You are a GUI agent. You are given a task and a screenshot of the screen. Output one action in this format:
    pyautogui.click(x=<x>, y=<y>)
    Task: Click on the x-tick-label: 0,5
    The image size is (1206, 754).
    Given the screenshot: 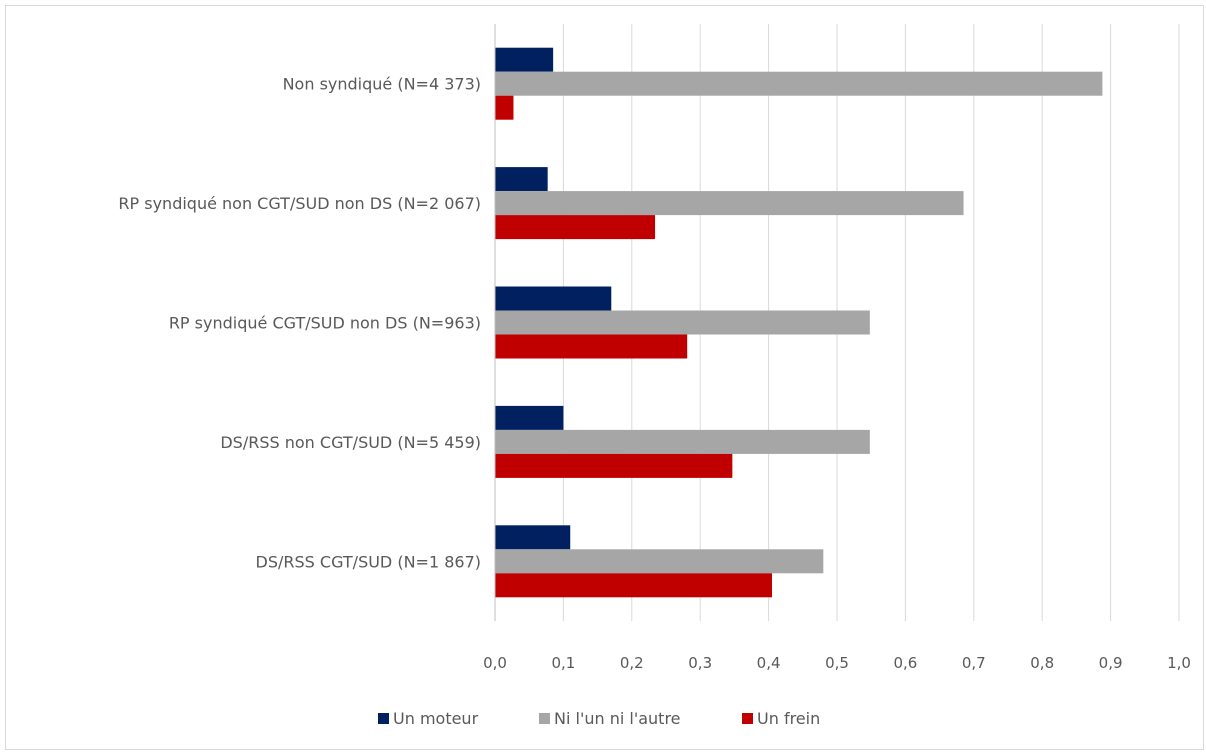 What is the action you would take?
    pyautogui.click(x=837, y=663)
    